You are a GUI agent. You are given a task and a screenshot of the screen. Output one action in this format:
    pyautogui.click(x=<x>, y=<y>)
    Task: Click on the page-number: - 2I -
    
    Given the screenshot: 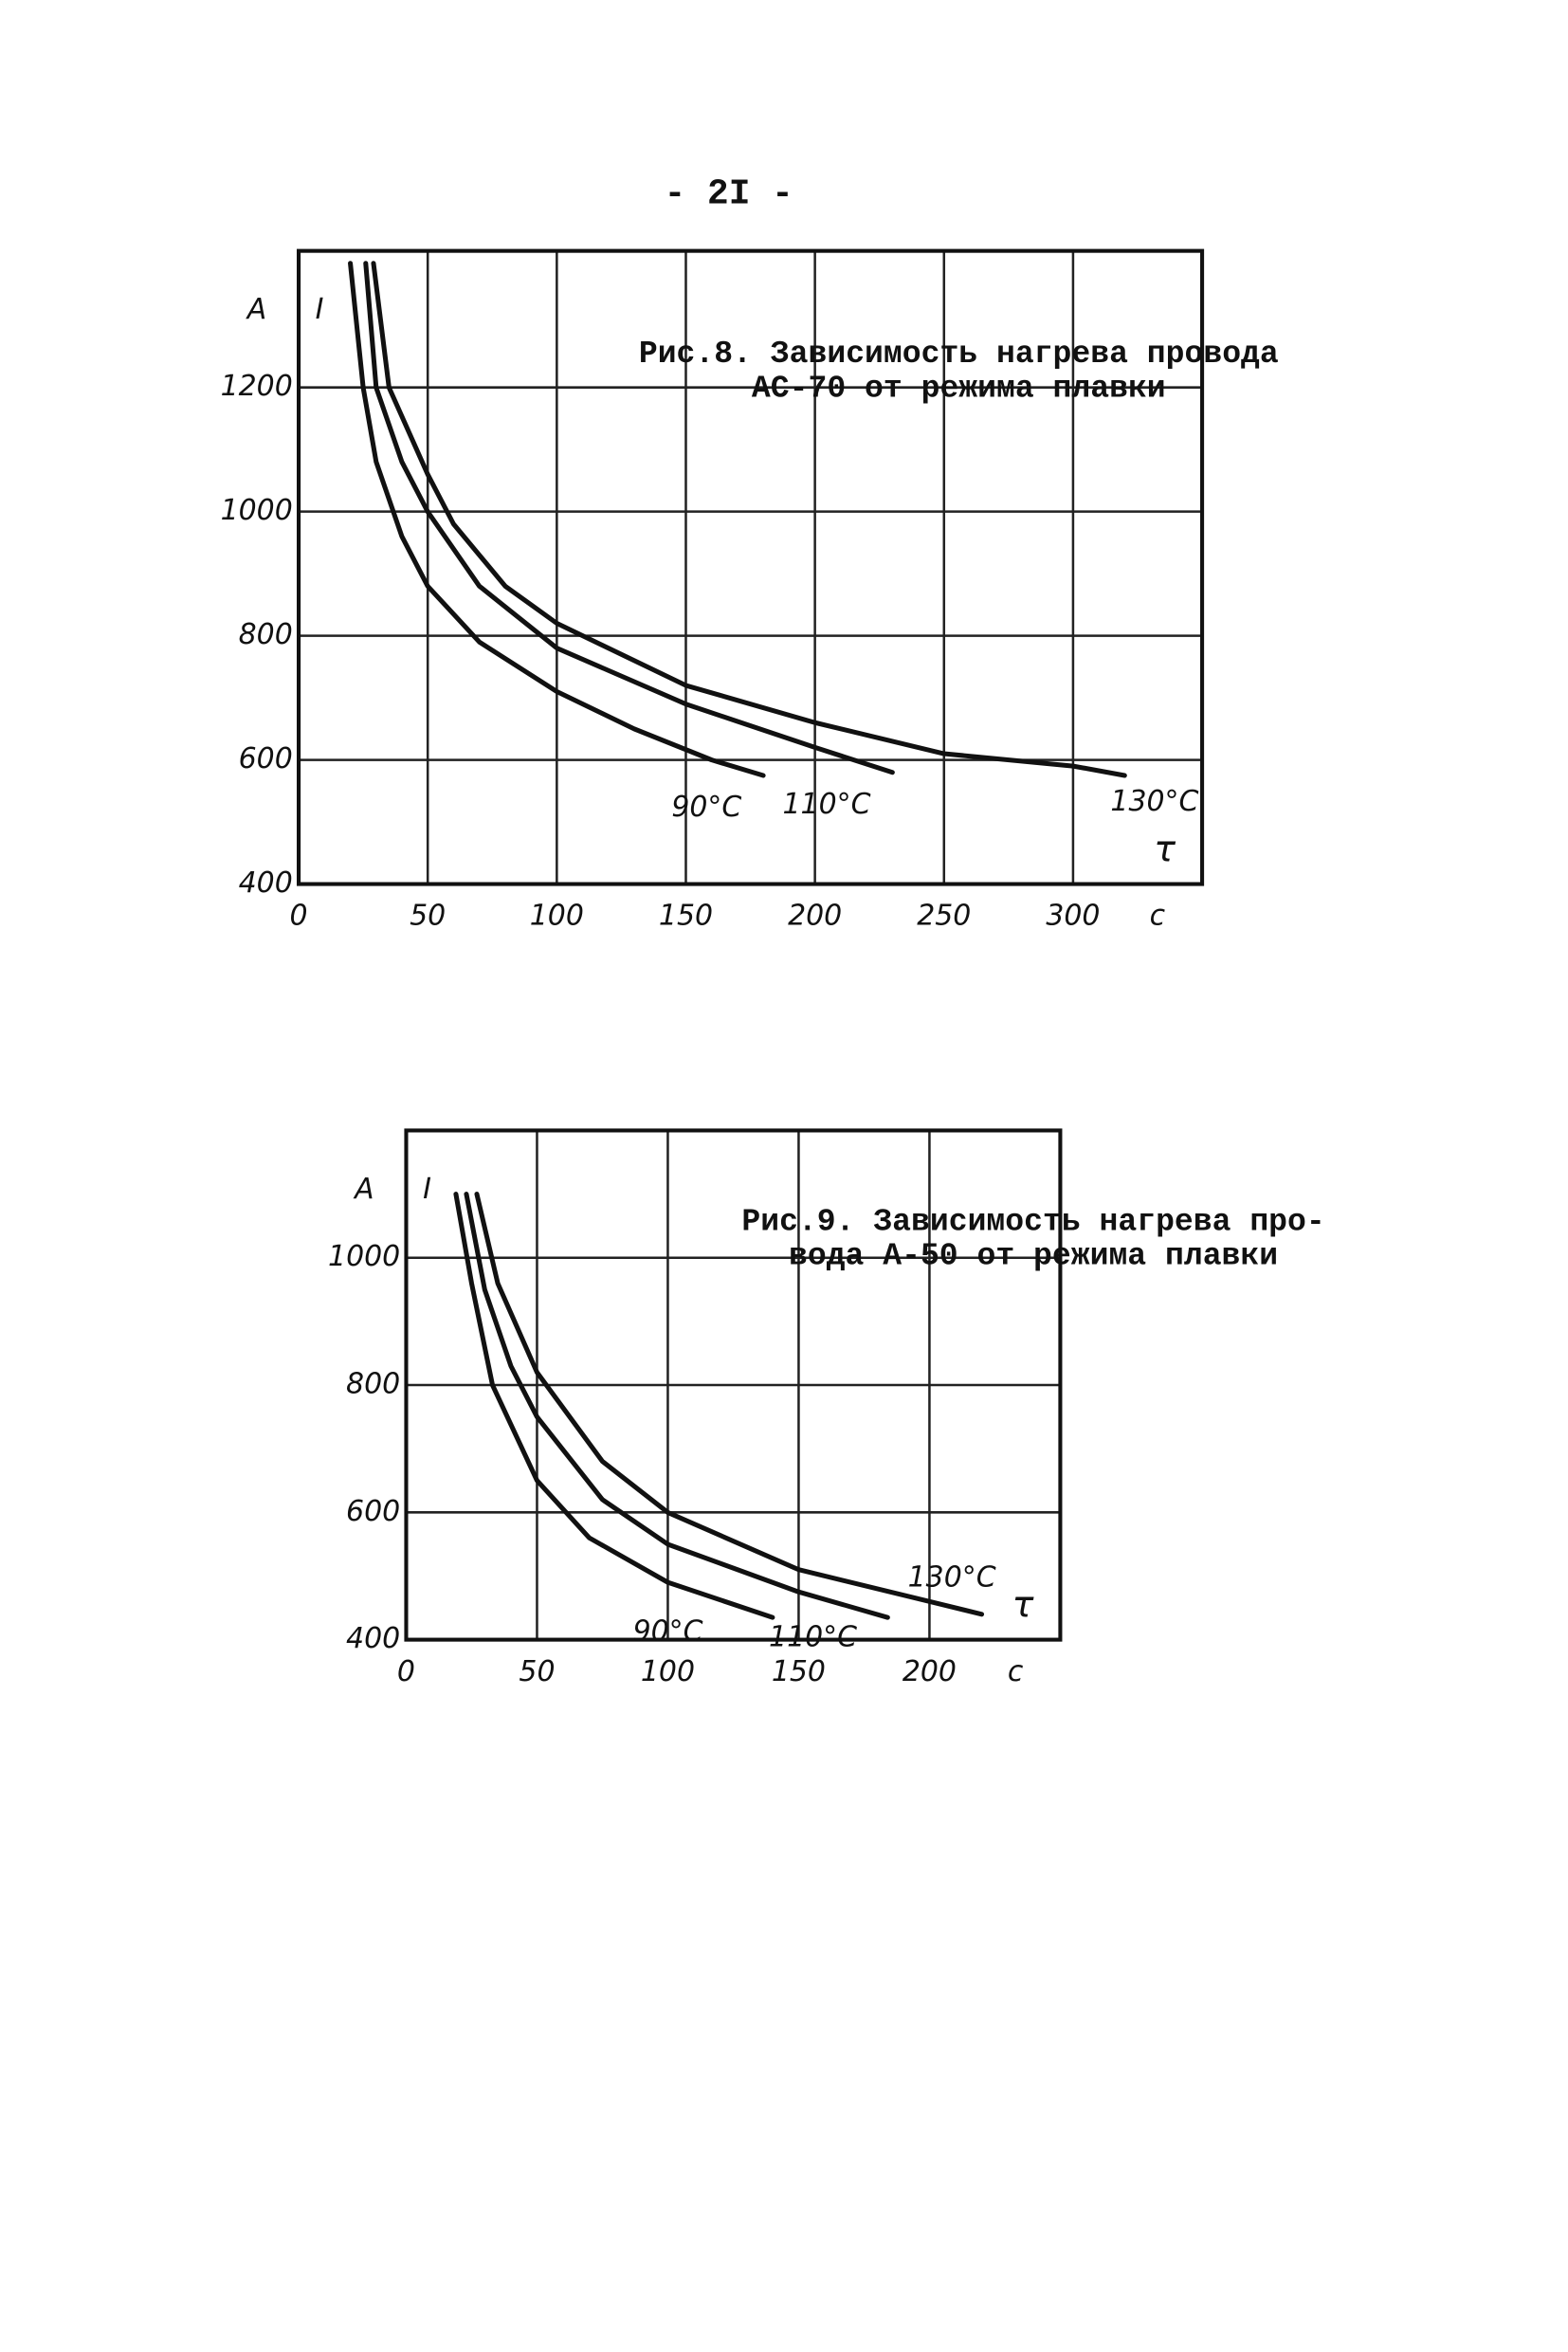 What is the action you would take?
    pyautogui.click(x=729, y=195)
    